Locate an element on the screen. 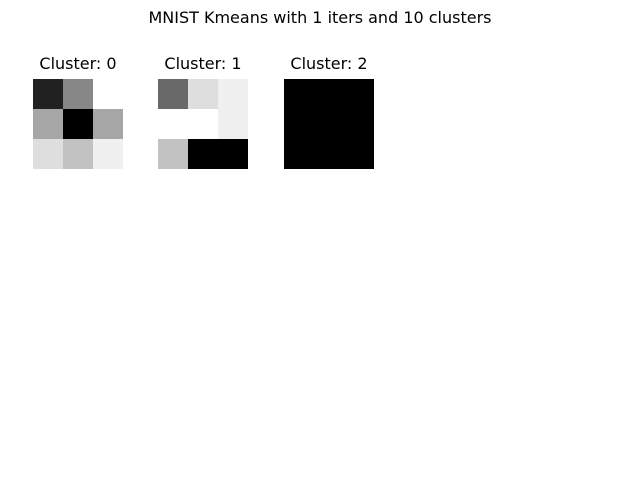  cluster-2-heatmap is located at coordinates (329, 124).